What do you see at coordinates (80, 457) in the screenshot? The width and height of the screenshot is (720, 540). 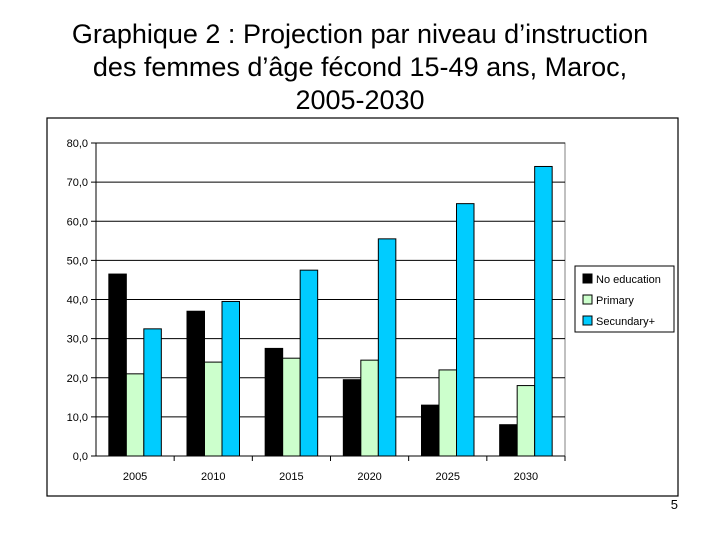 I see `y-tick-label: 0,0` at bounding box center [80, 457].